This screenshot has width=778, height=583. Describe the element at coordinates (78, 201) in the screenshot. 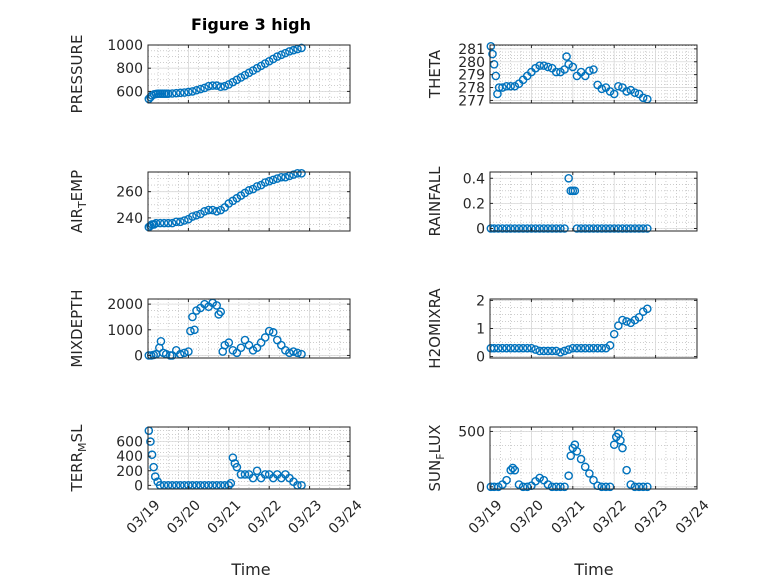

I see `y-axis-label: AIRTEMP` at that location.